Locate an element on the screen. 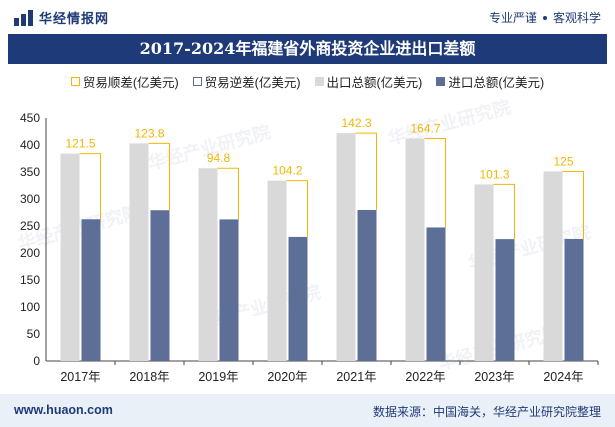 This screenshot has width=615, height=427. x-tick-label: 2024年 is located at coordinates (563, 377).